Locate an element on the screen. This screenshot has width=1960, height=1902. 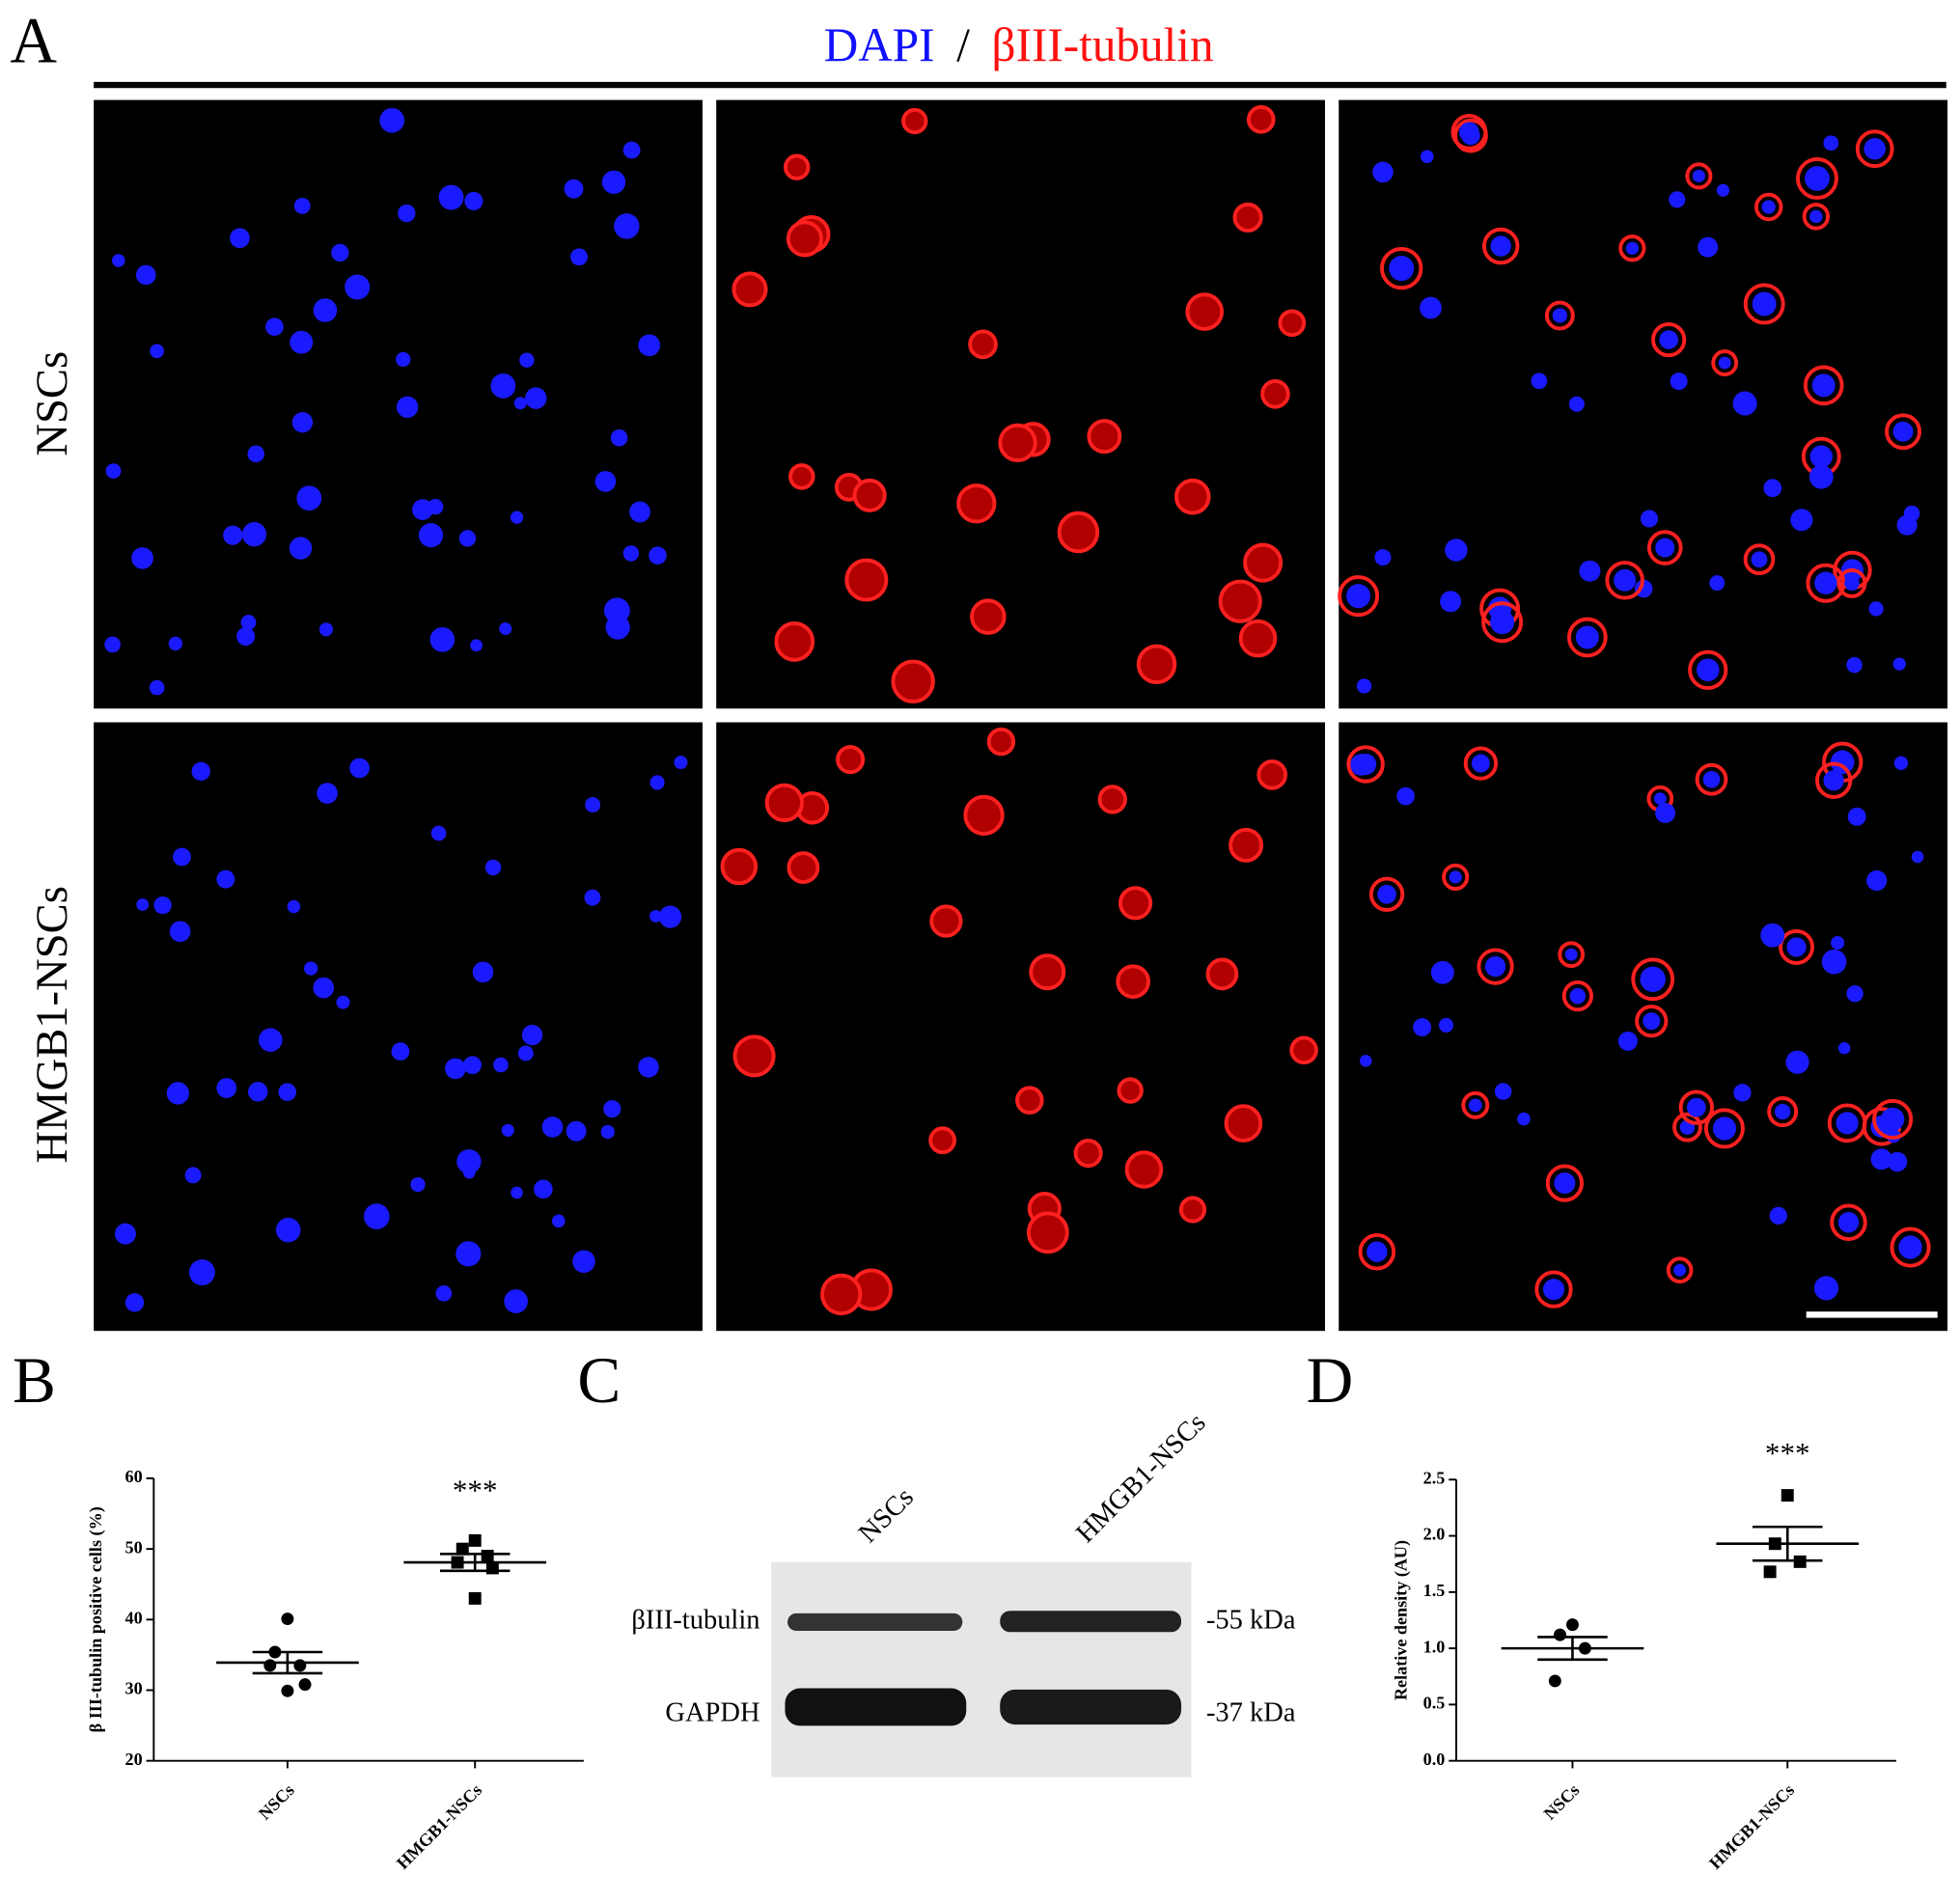
band-label: GAPDH is located at coordinates (712, 1712).